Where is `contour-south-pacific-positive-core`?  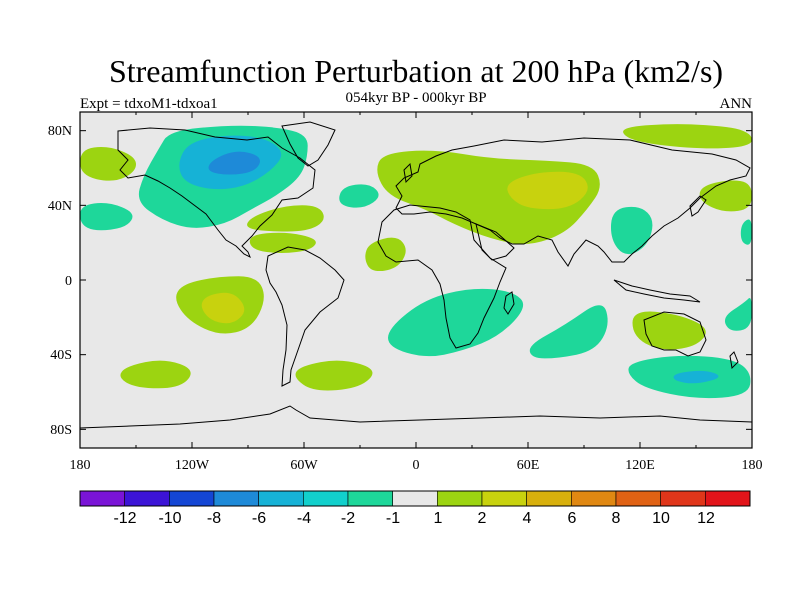
contour-south-pacific-positive-core is located at coordinates (223, 308).